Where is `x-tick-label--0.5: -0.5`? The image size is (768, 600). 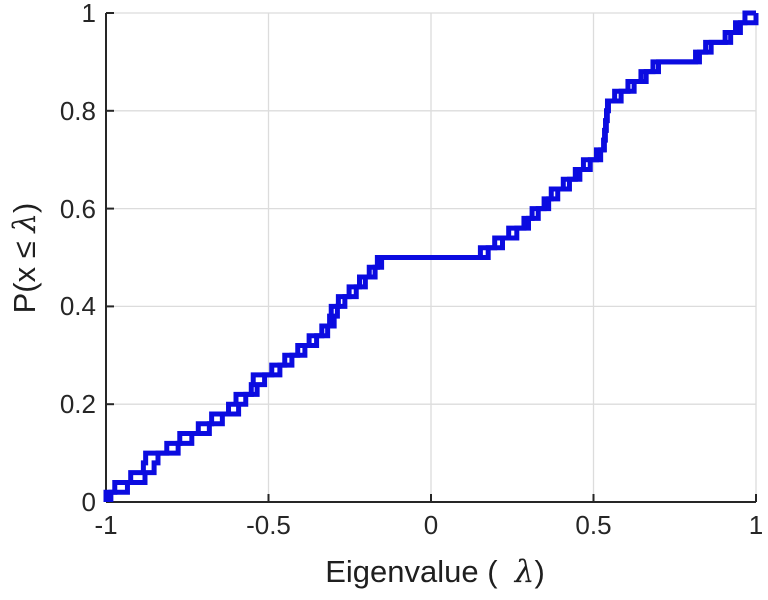 x-tick-label--0.5: -0.5 is located at coordinates (268, 525).